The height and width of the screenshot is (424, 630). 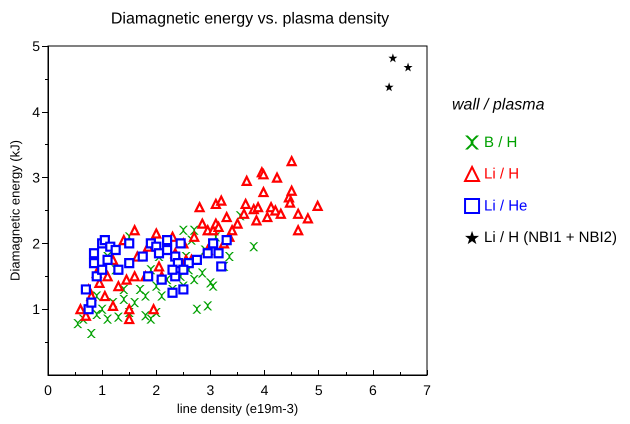 What do you see at coordinates (36, 46) in the screenshot?
I see `y-tick-label: 5` at bounding box center [36, 46].